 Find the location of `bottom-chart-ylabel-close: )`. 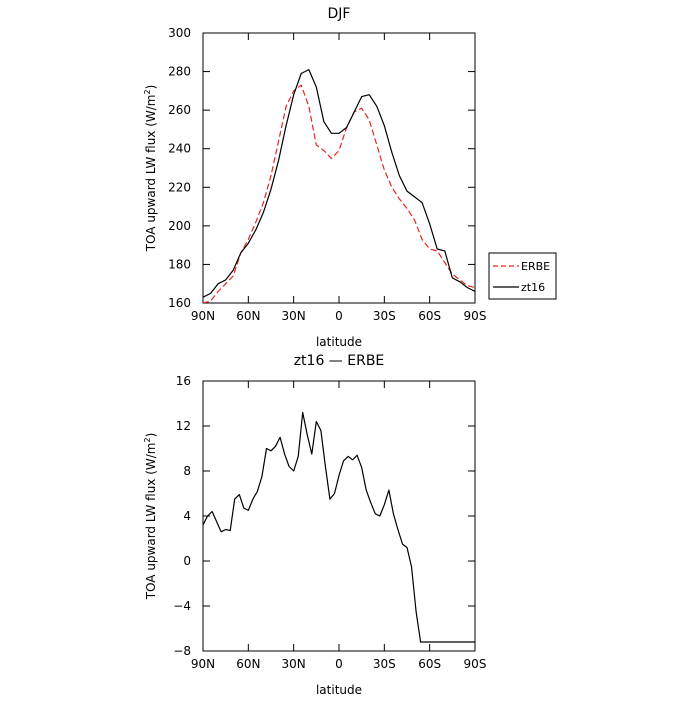

bottom-chart-ylabel-close: ) is located at coordinates (151, 435).